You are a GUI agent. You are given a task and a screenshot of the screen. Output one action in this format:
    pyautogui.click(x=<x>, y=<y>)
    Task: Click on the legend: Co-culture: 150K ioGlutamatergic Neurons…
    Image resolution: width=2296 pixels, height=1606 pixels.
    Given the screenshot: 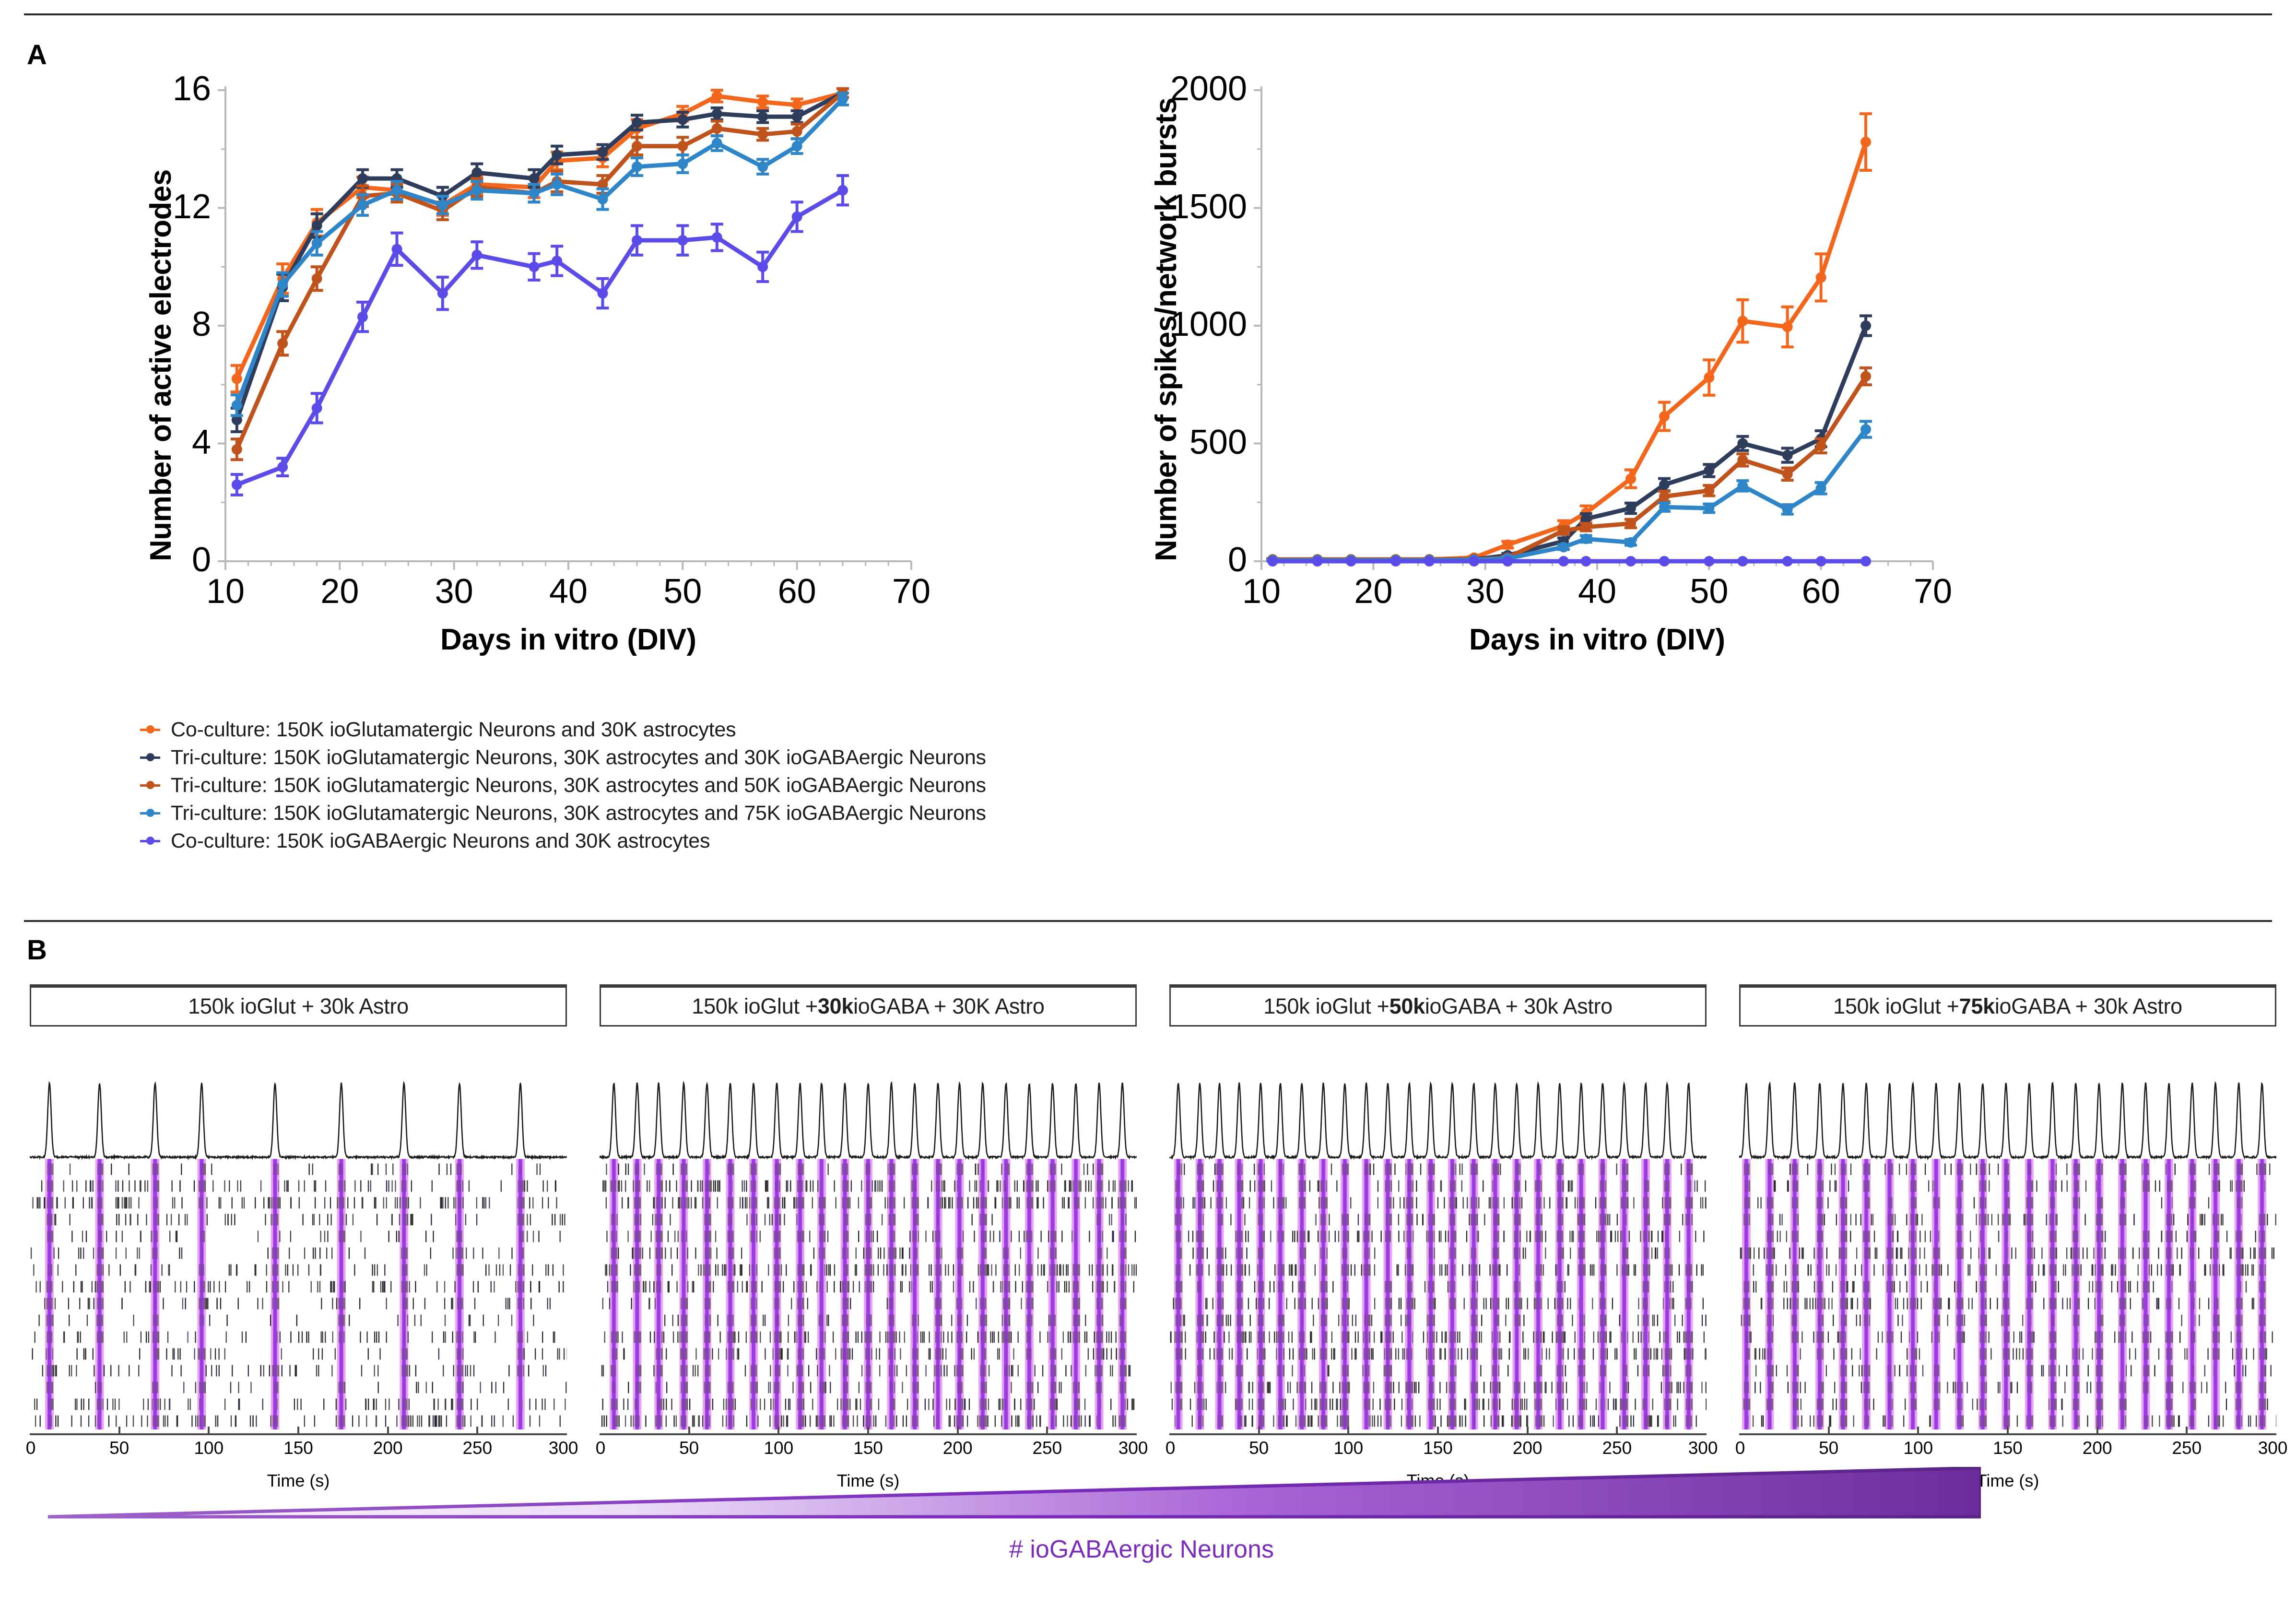 What is the action you would take?
    pyautogui.click(x=563, y=785)
    